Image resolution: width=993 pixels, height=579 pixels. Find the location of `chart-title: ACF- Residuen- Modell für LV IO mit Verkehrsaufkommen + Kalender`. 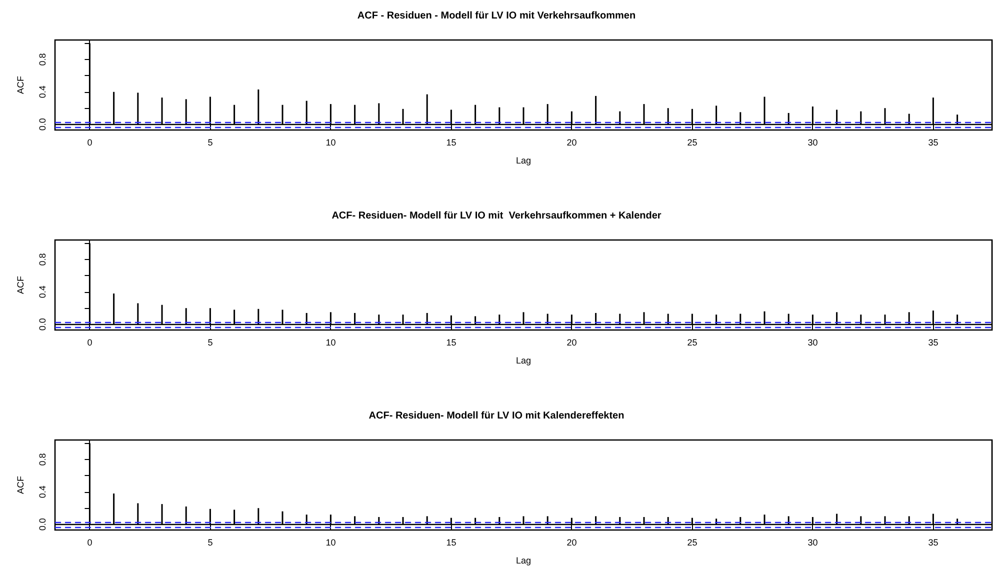

chart-title: ACF- Residuen- Modell für LV IO mit Verkehrsaufkommen + Kalender is located at coordinates (497, 216).